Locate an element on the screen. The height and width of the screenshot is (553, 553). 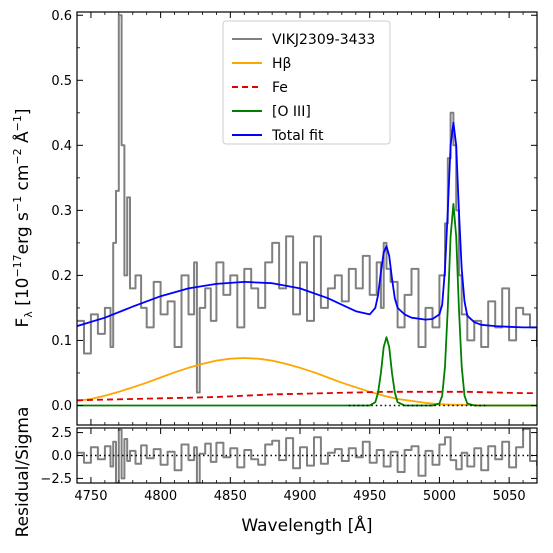
legend: VIKJ2309-3433 Hβ Fe [O III] Total fit is located at coordinates (306, 82).